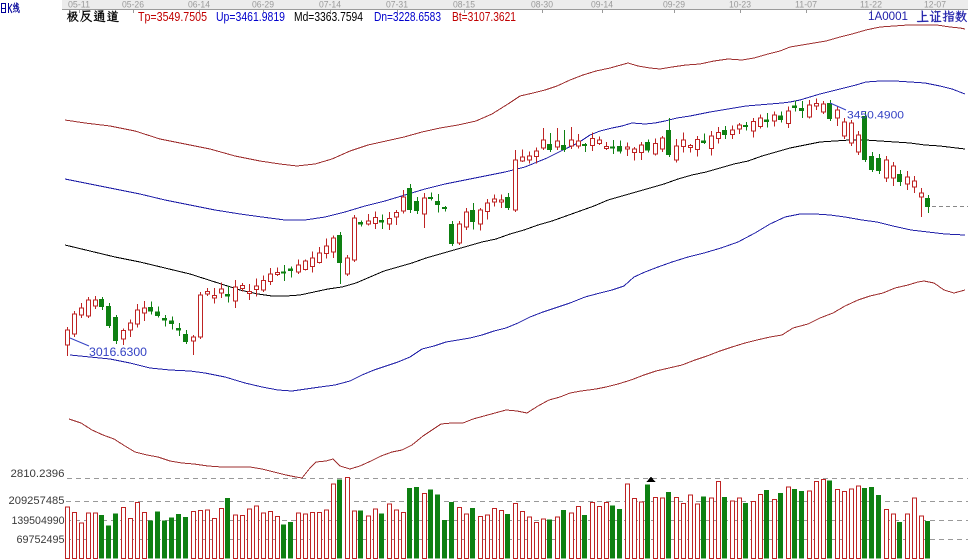  I want to click on svg-text: 11-07, so click(806, 5).